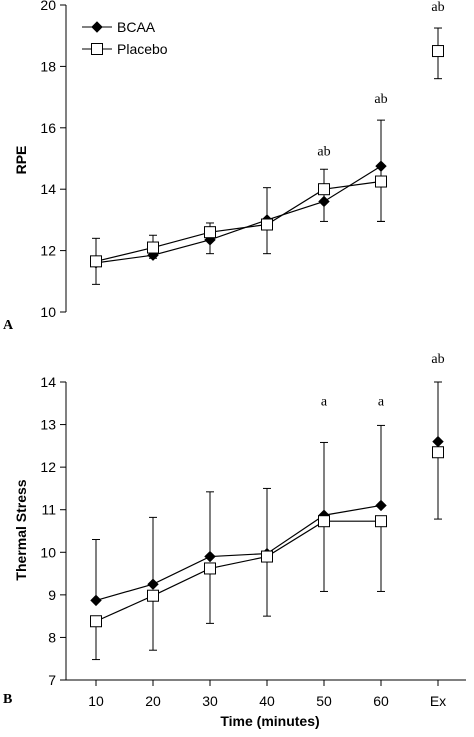  I want to click on panel-b-lines, so click(238, 563).